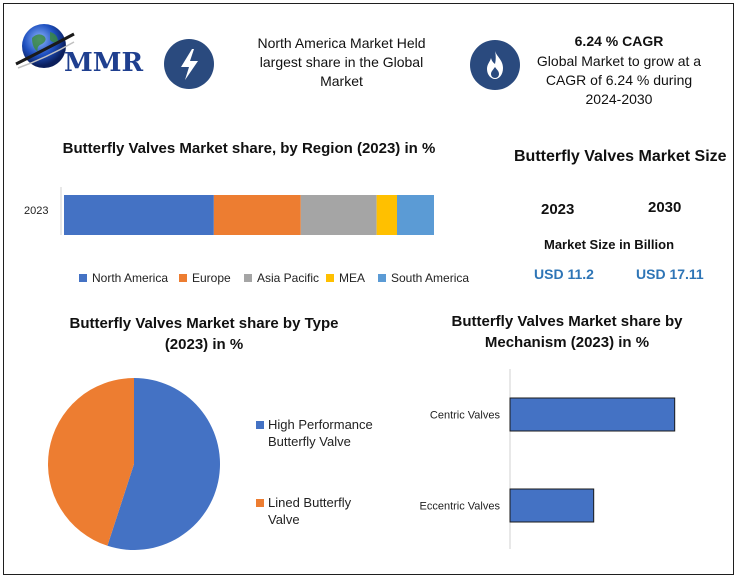  What do you see at coordinates (552, 505) in the screenshot?
I see `mechanism-bar-eccentric-valves` at bounding box center [552, 505].